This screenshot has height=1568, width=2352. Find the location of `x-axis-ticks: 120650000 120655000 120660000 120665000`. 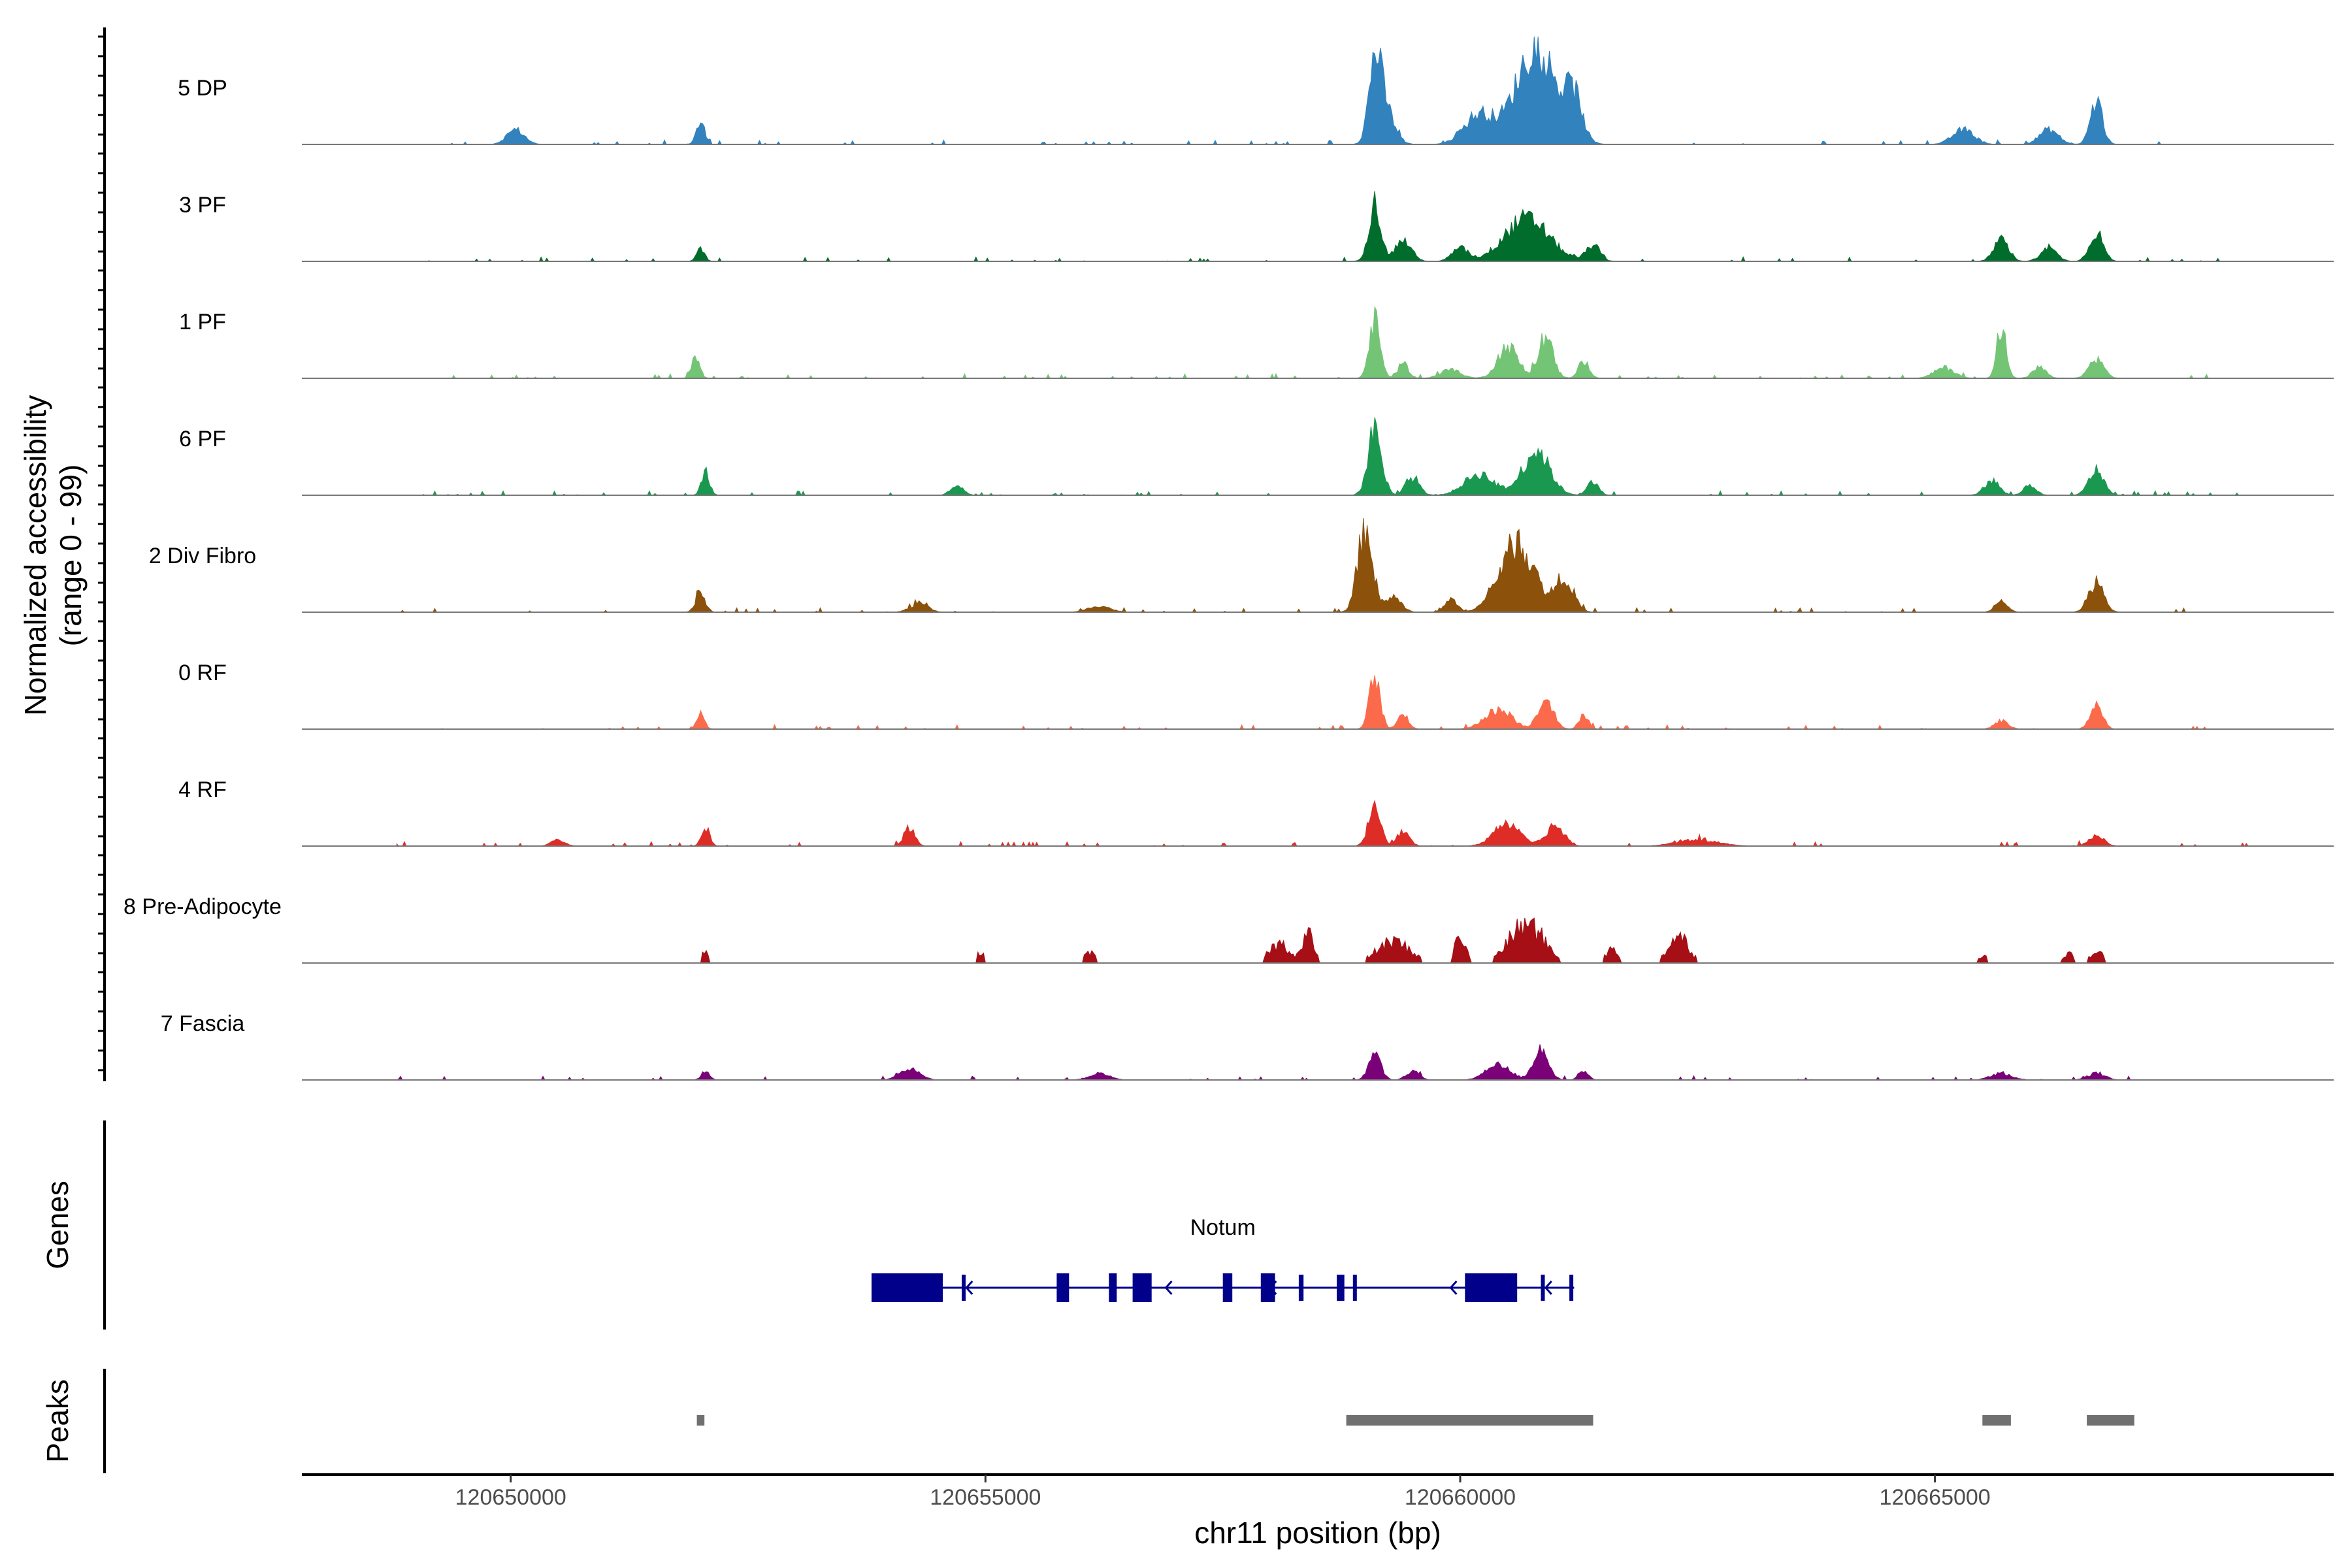

x-axis-ticks: 120650000 120655000 120660000 120665000 is located at coordinates (1223, 1492).